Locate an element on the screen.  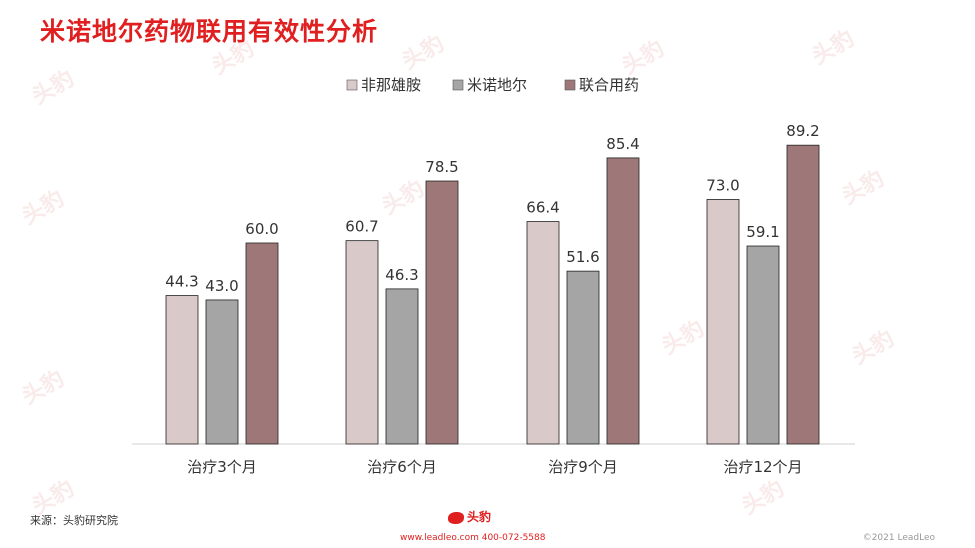
legend-label: 联合用药 is located at coordinates (609, 85).